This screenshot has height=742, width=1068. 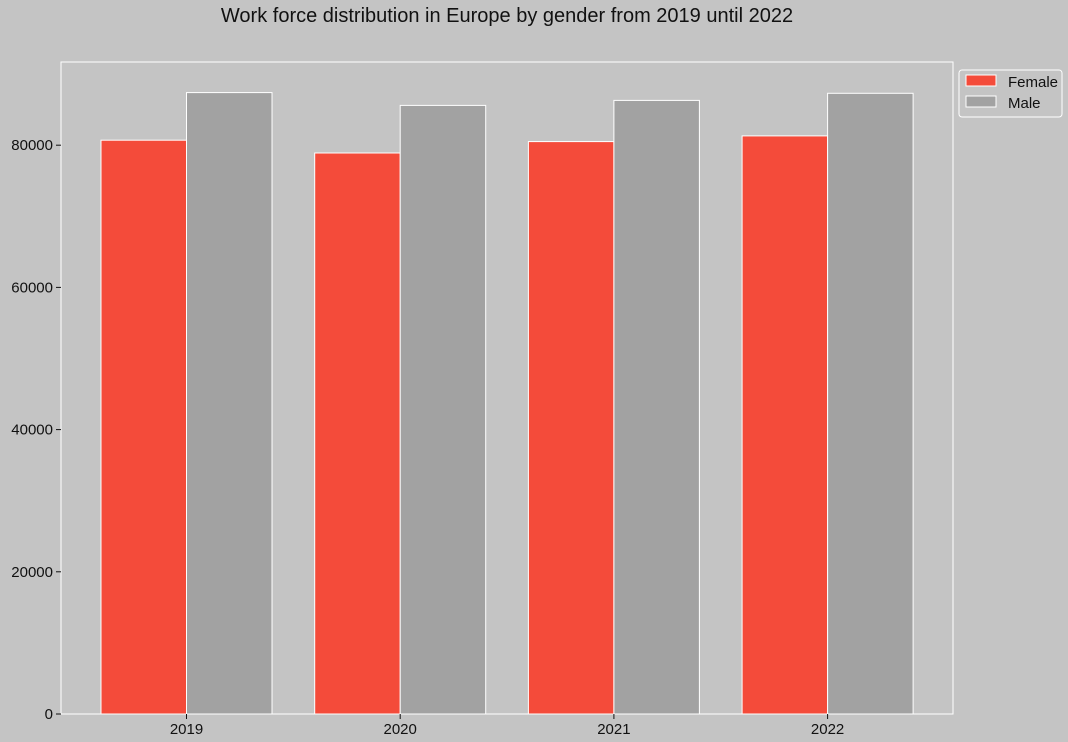 What do you see at coordinates (1010, 93) in the screenshot?
I see `legend: Female Male` at bounding box center [1010, 93].